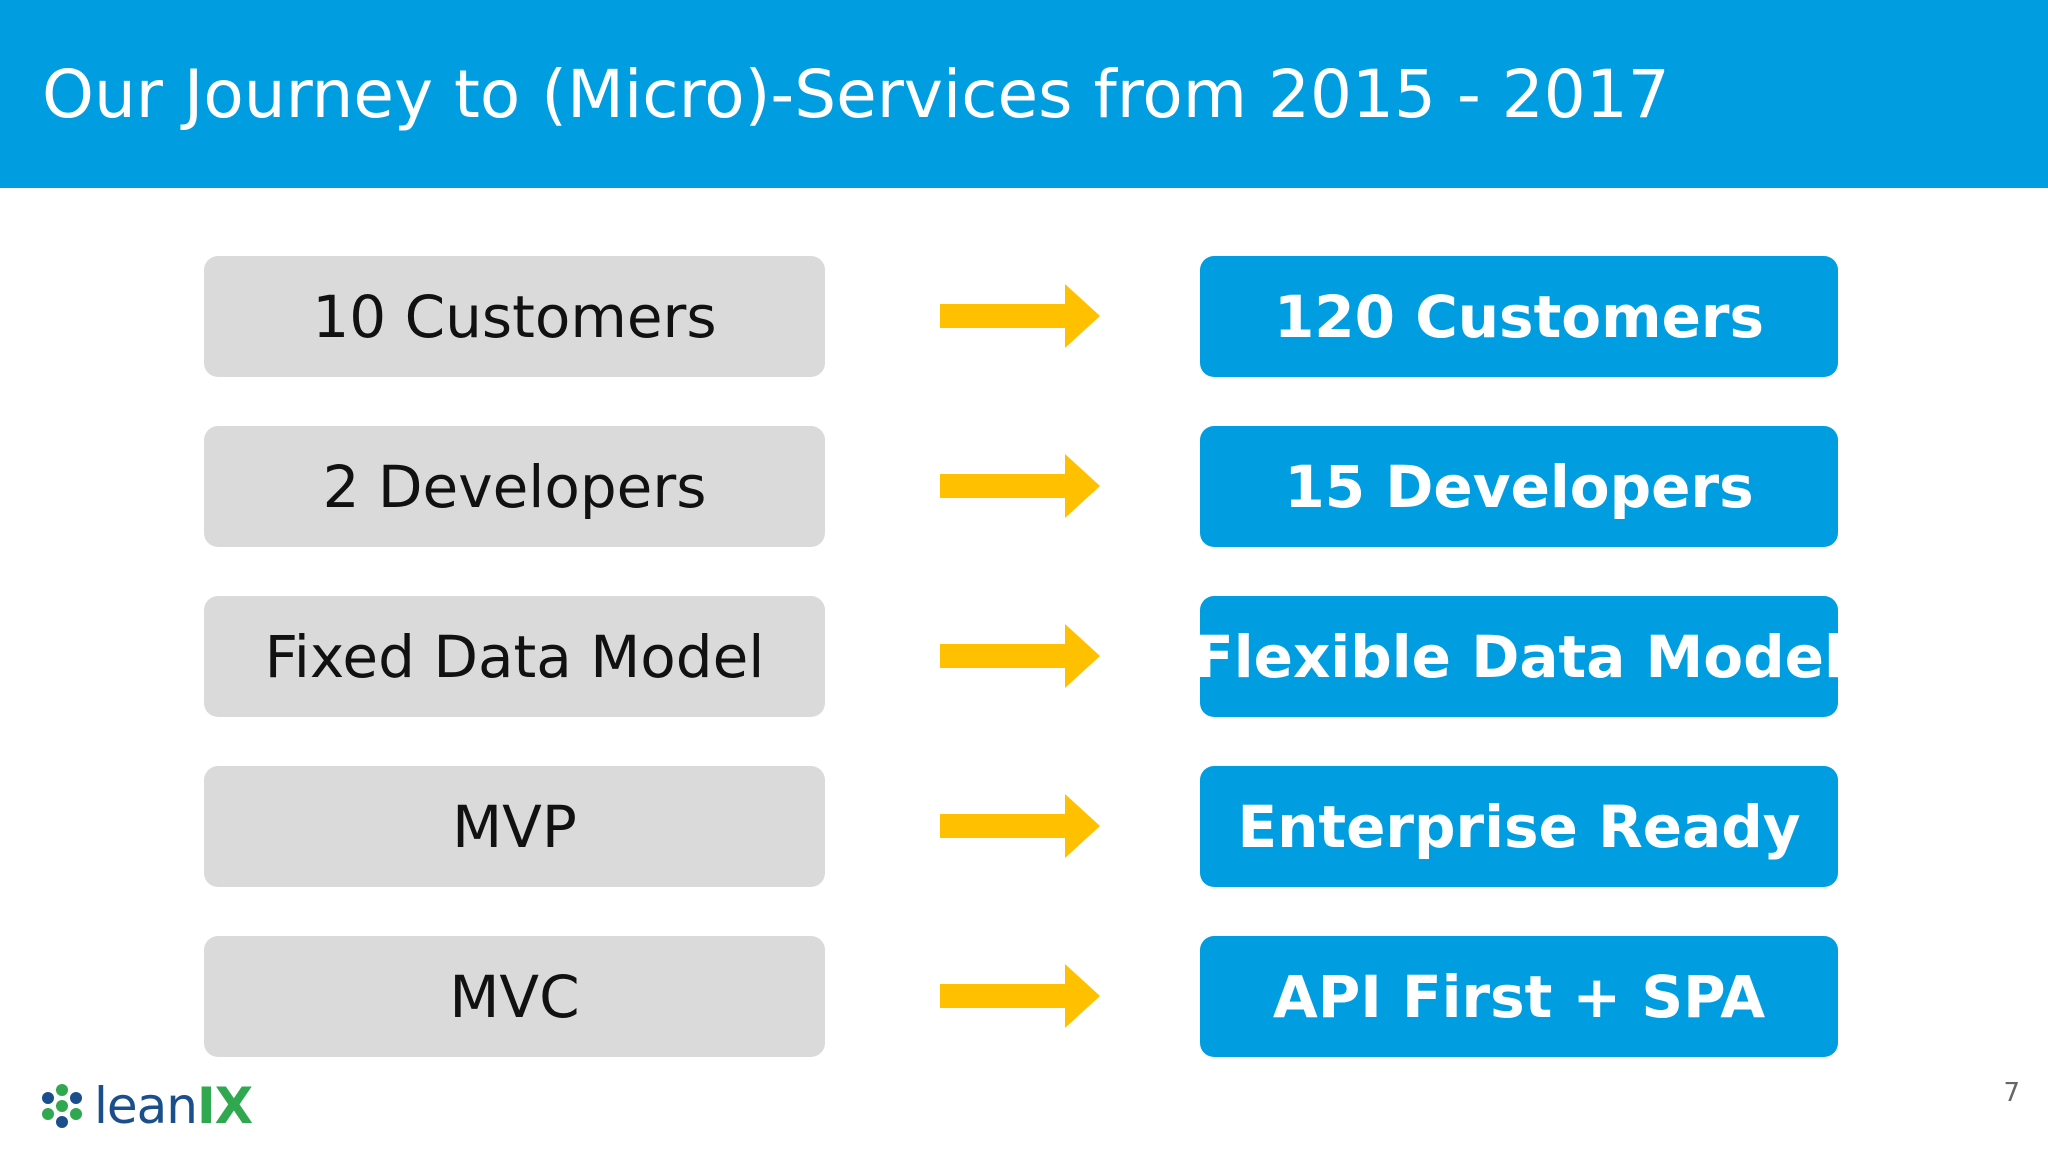  Describe the element at coordinates (514, 996) in the screenshot. I see `before-box: MVC` at that location.